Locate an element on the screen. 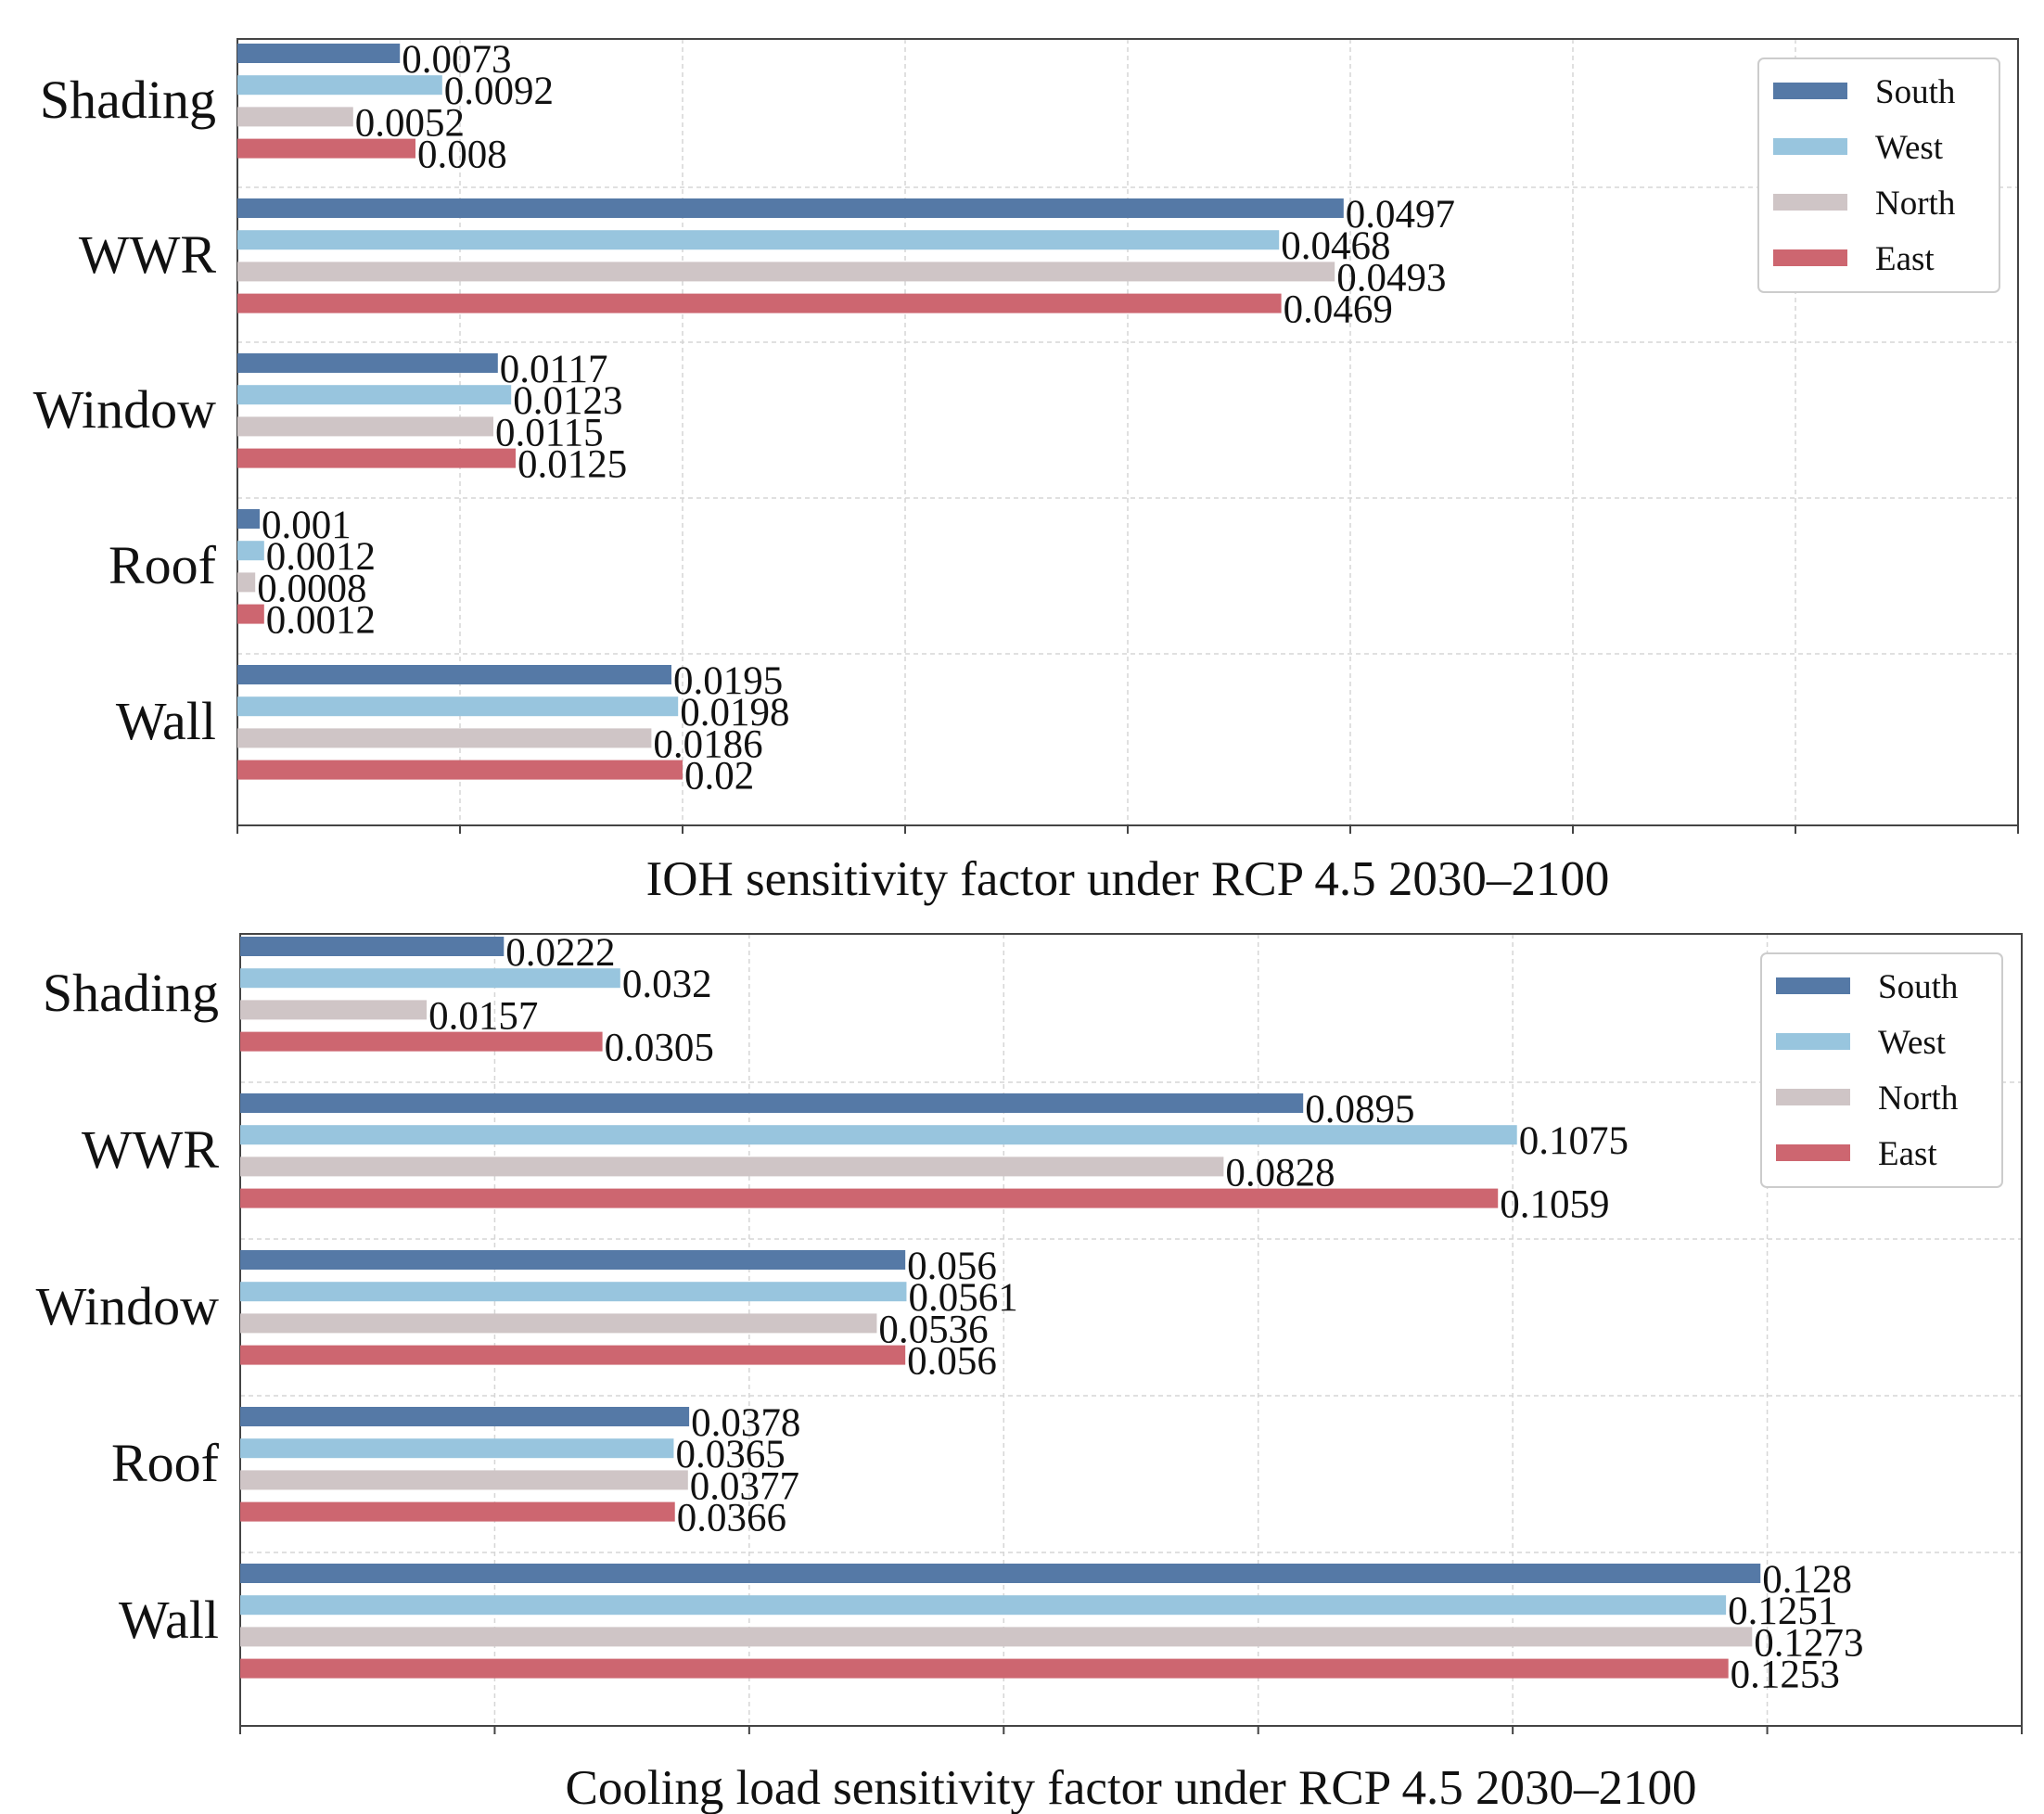 This screenshot has width=2044, height=1814. value-label-roof-west: 0.0012 is located at coordinates (321, 557).